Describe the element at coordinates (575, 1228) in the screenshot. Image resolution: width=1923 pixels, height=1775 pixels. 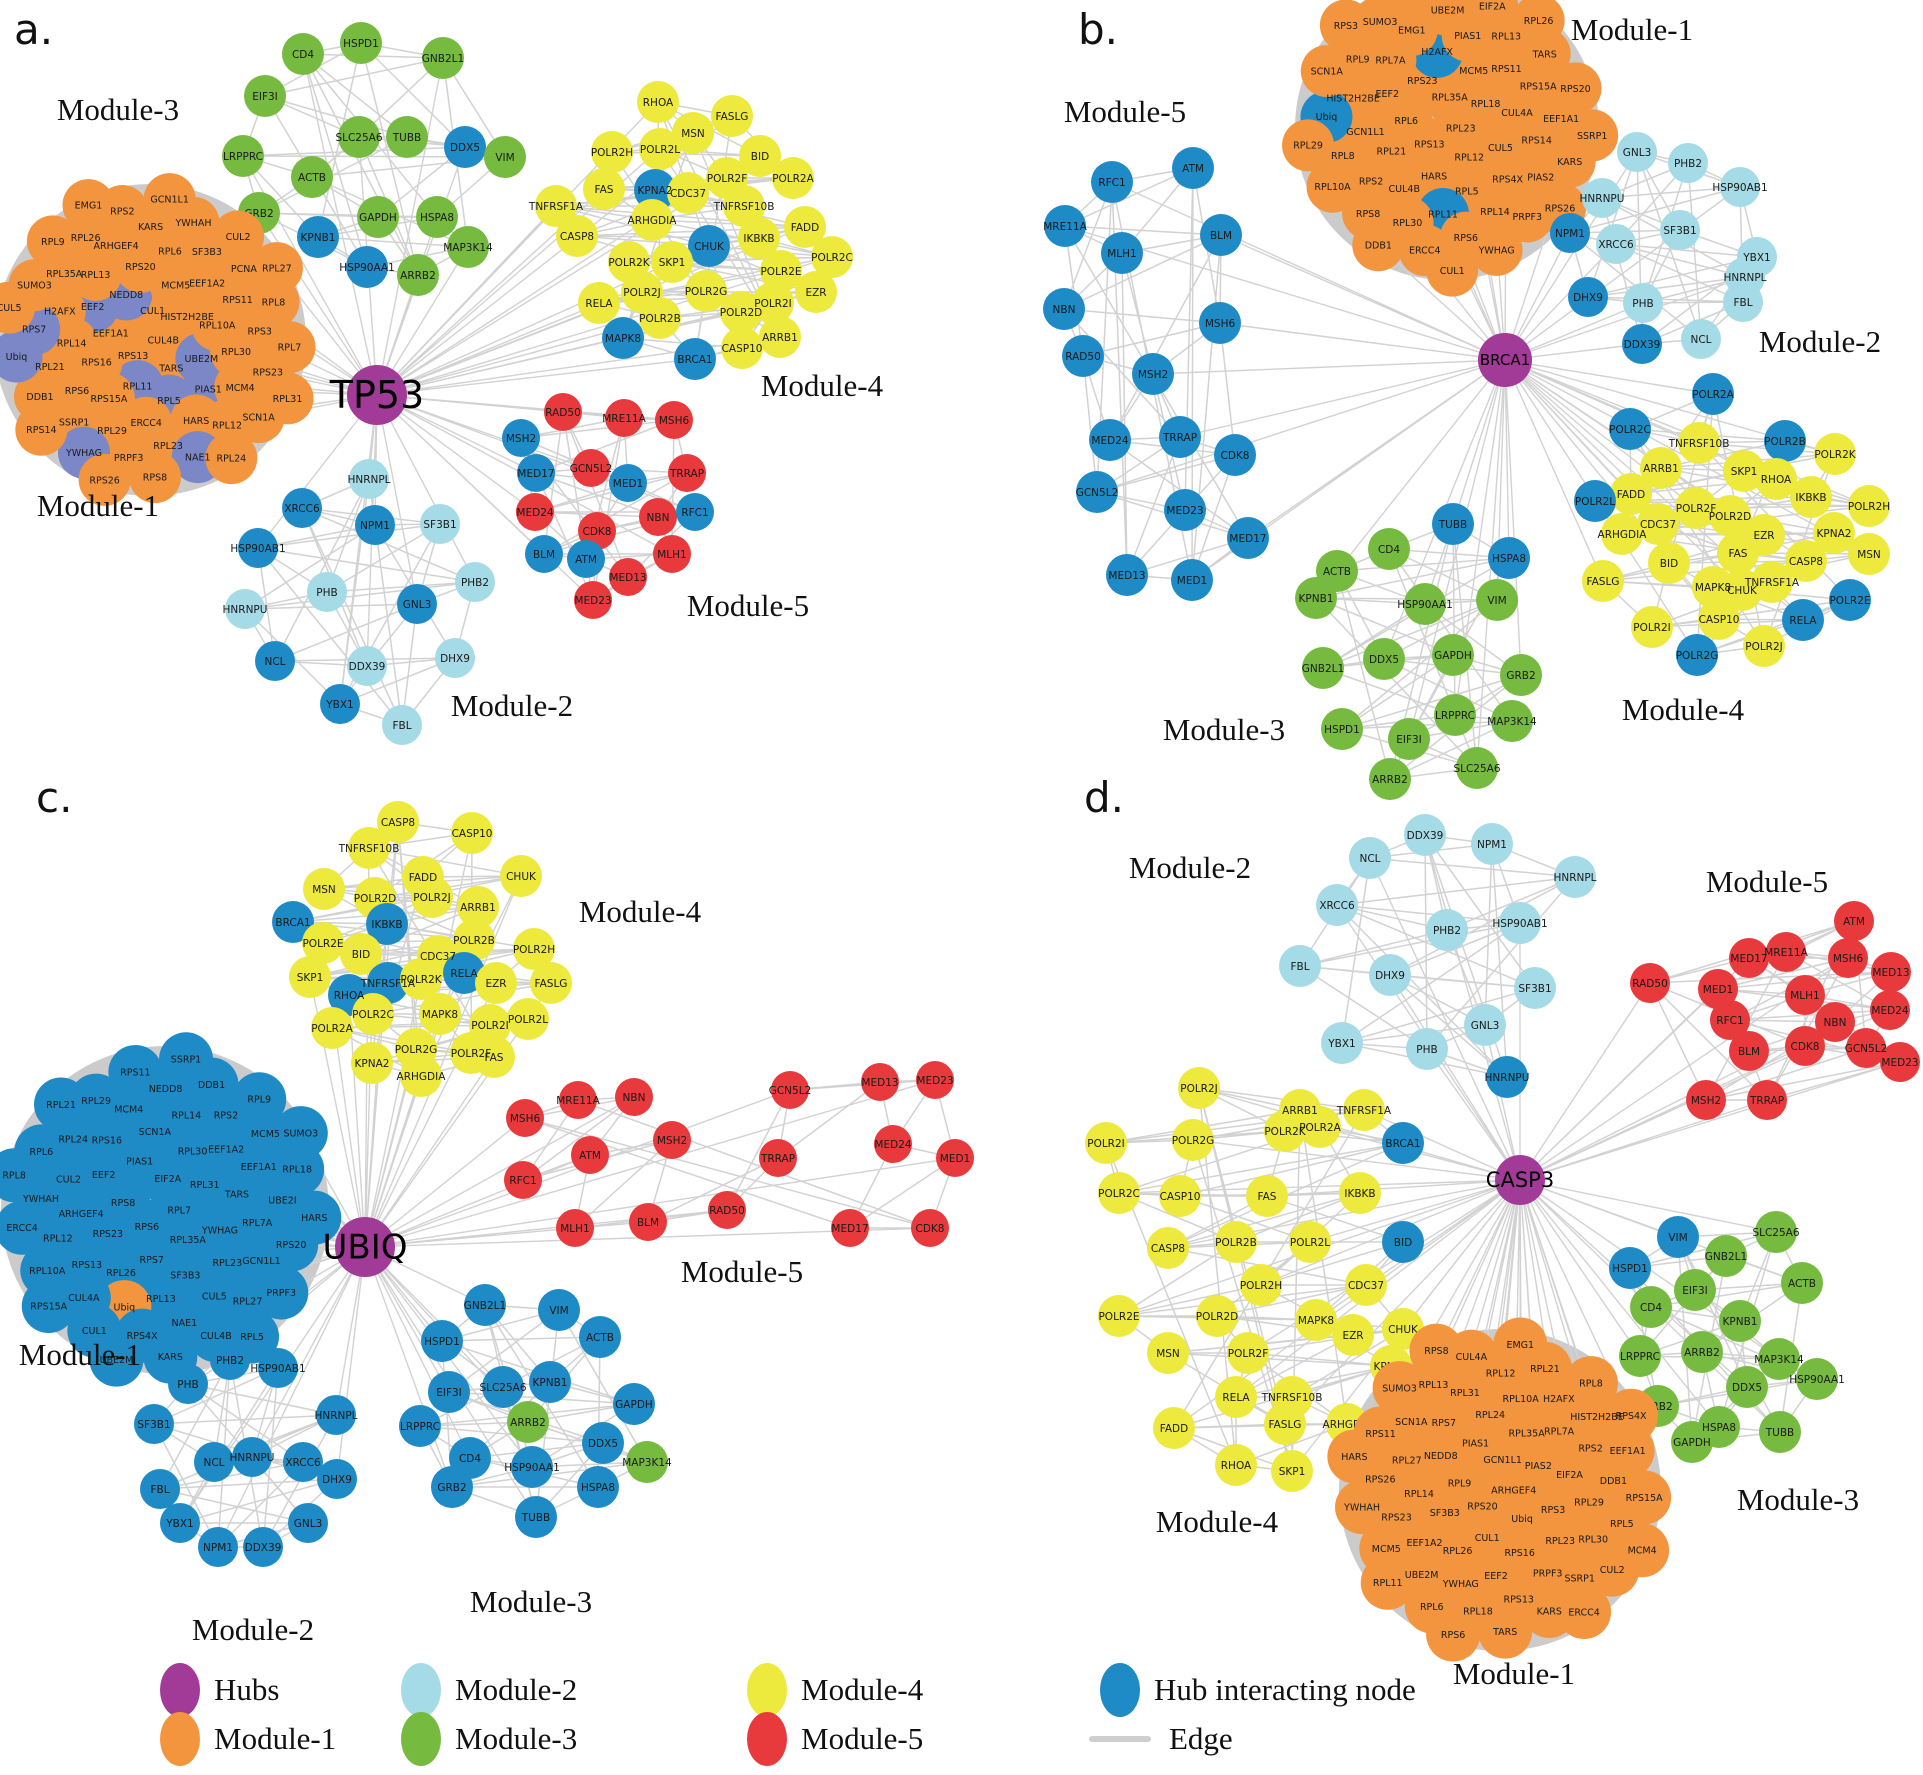
I see `node-MLH1` at that location.